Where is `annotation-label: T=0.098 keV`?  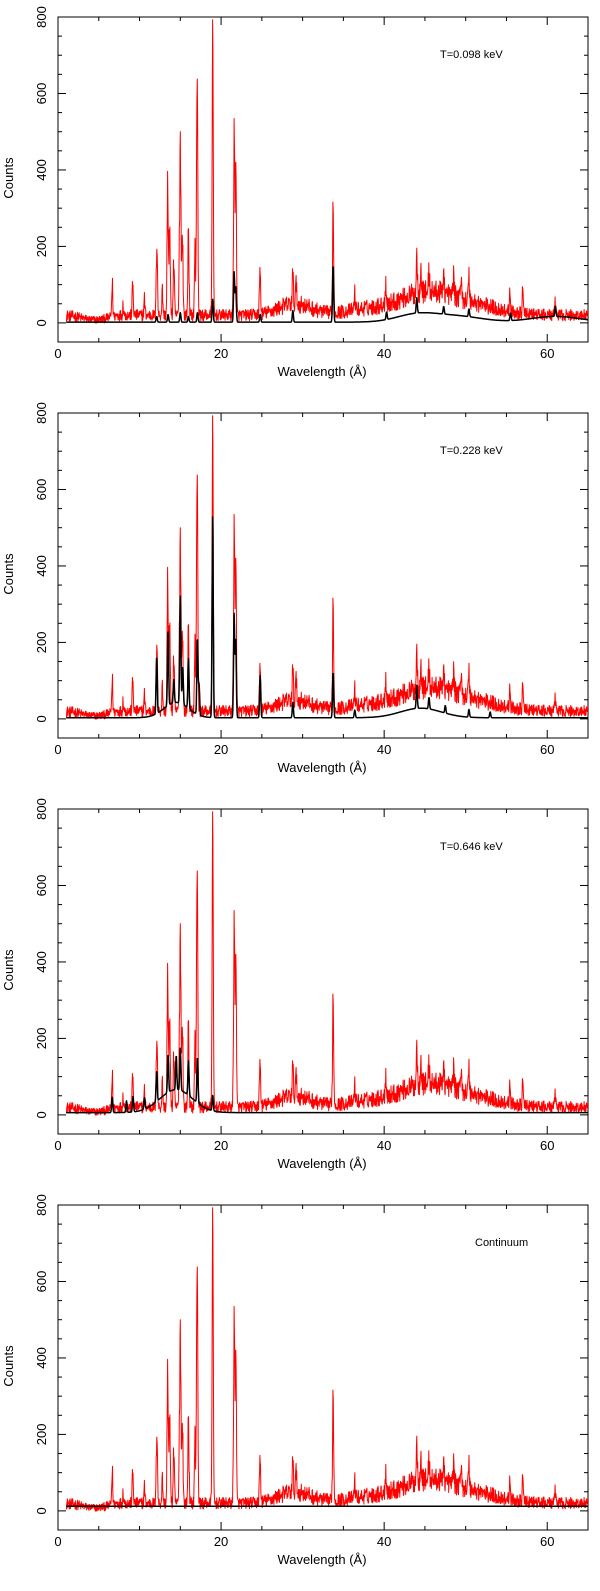
annotation-label: T=0.098 keV is located at coordinates (471, 55).